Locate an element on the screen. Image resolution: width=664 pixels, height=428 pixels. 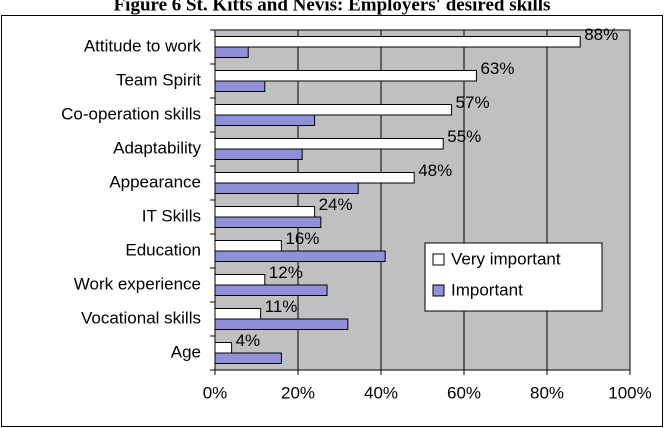
data-label: 88% is located at coordinates (601, 34).